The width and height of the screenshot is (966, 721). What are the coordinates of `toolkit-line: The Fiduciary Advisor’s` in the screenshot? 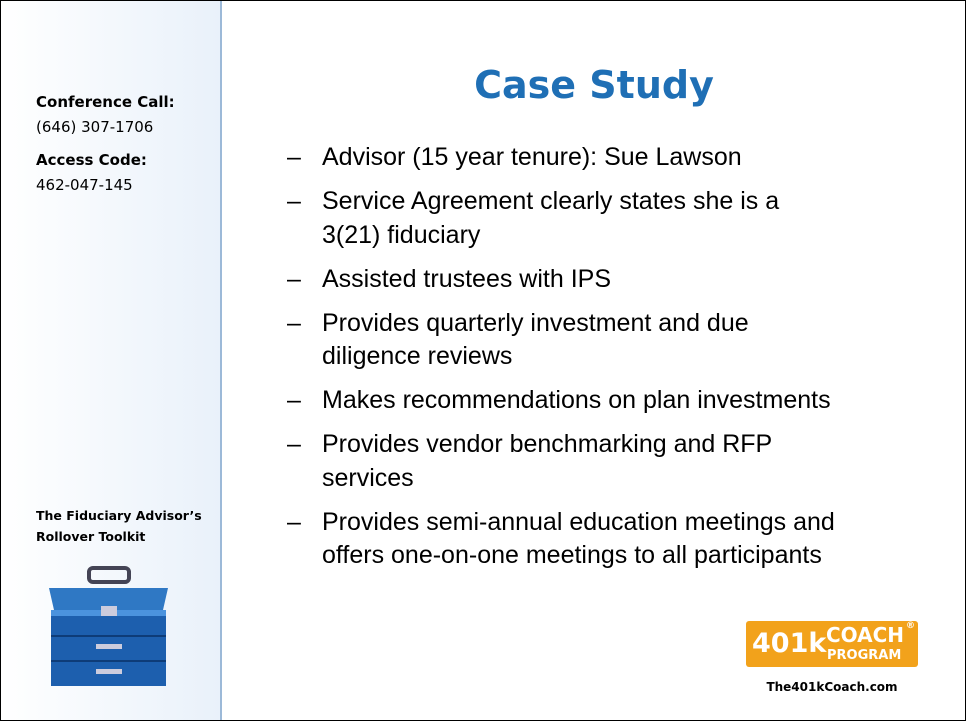 It's located at (119, 515).